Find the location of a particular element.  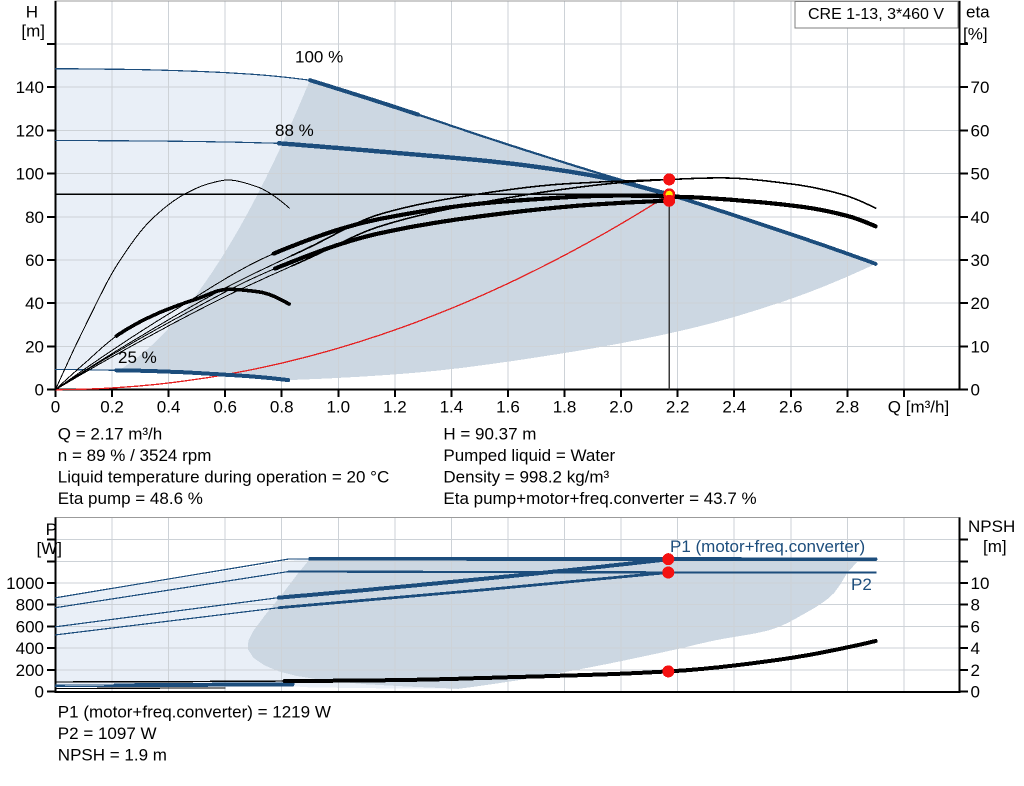

svg-text:Eta pump+motor+freq.converter: Eta pump+motor+freq.converter = 43.7 % is located at coordinates (599, 498).